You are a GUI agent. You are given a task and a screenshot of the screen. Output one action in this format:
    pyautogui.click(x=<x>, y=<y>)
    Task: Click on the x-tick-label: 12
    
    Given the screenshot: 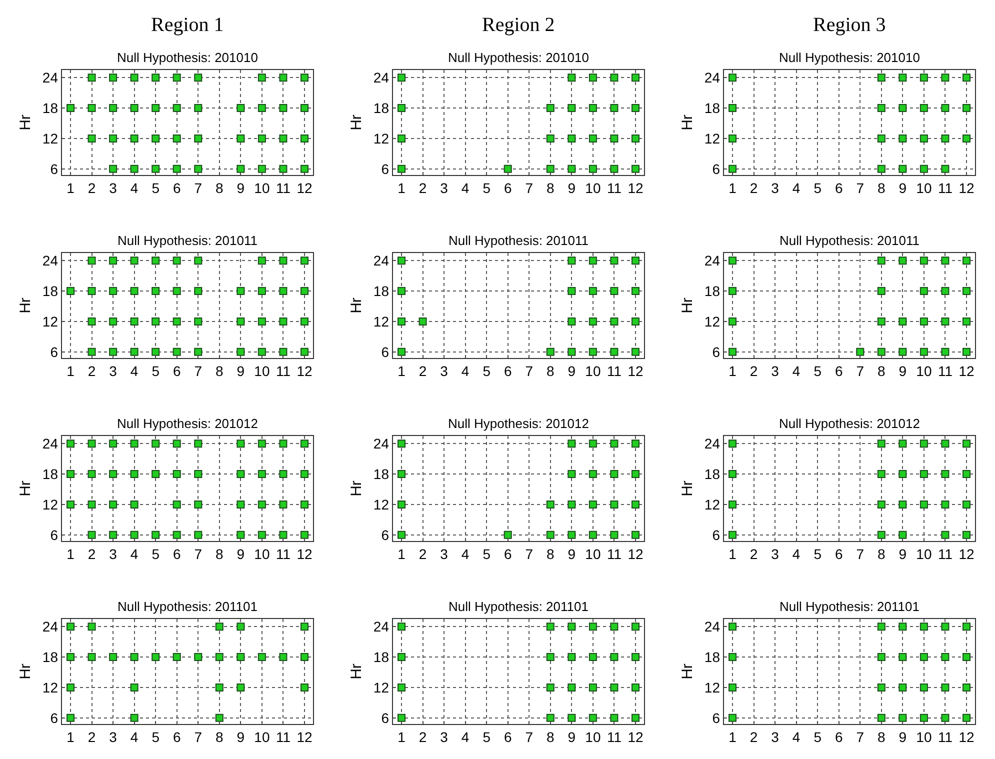 What is the action you would take?
    pyautogui.click(x=636, y=371)
    